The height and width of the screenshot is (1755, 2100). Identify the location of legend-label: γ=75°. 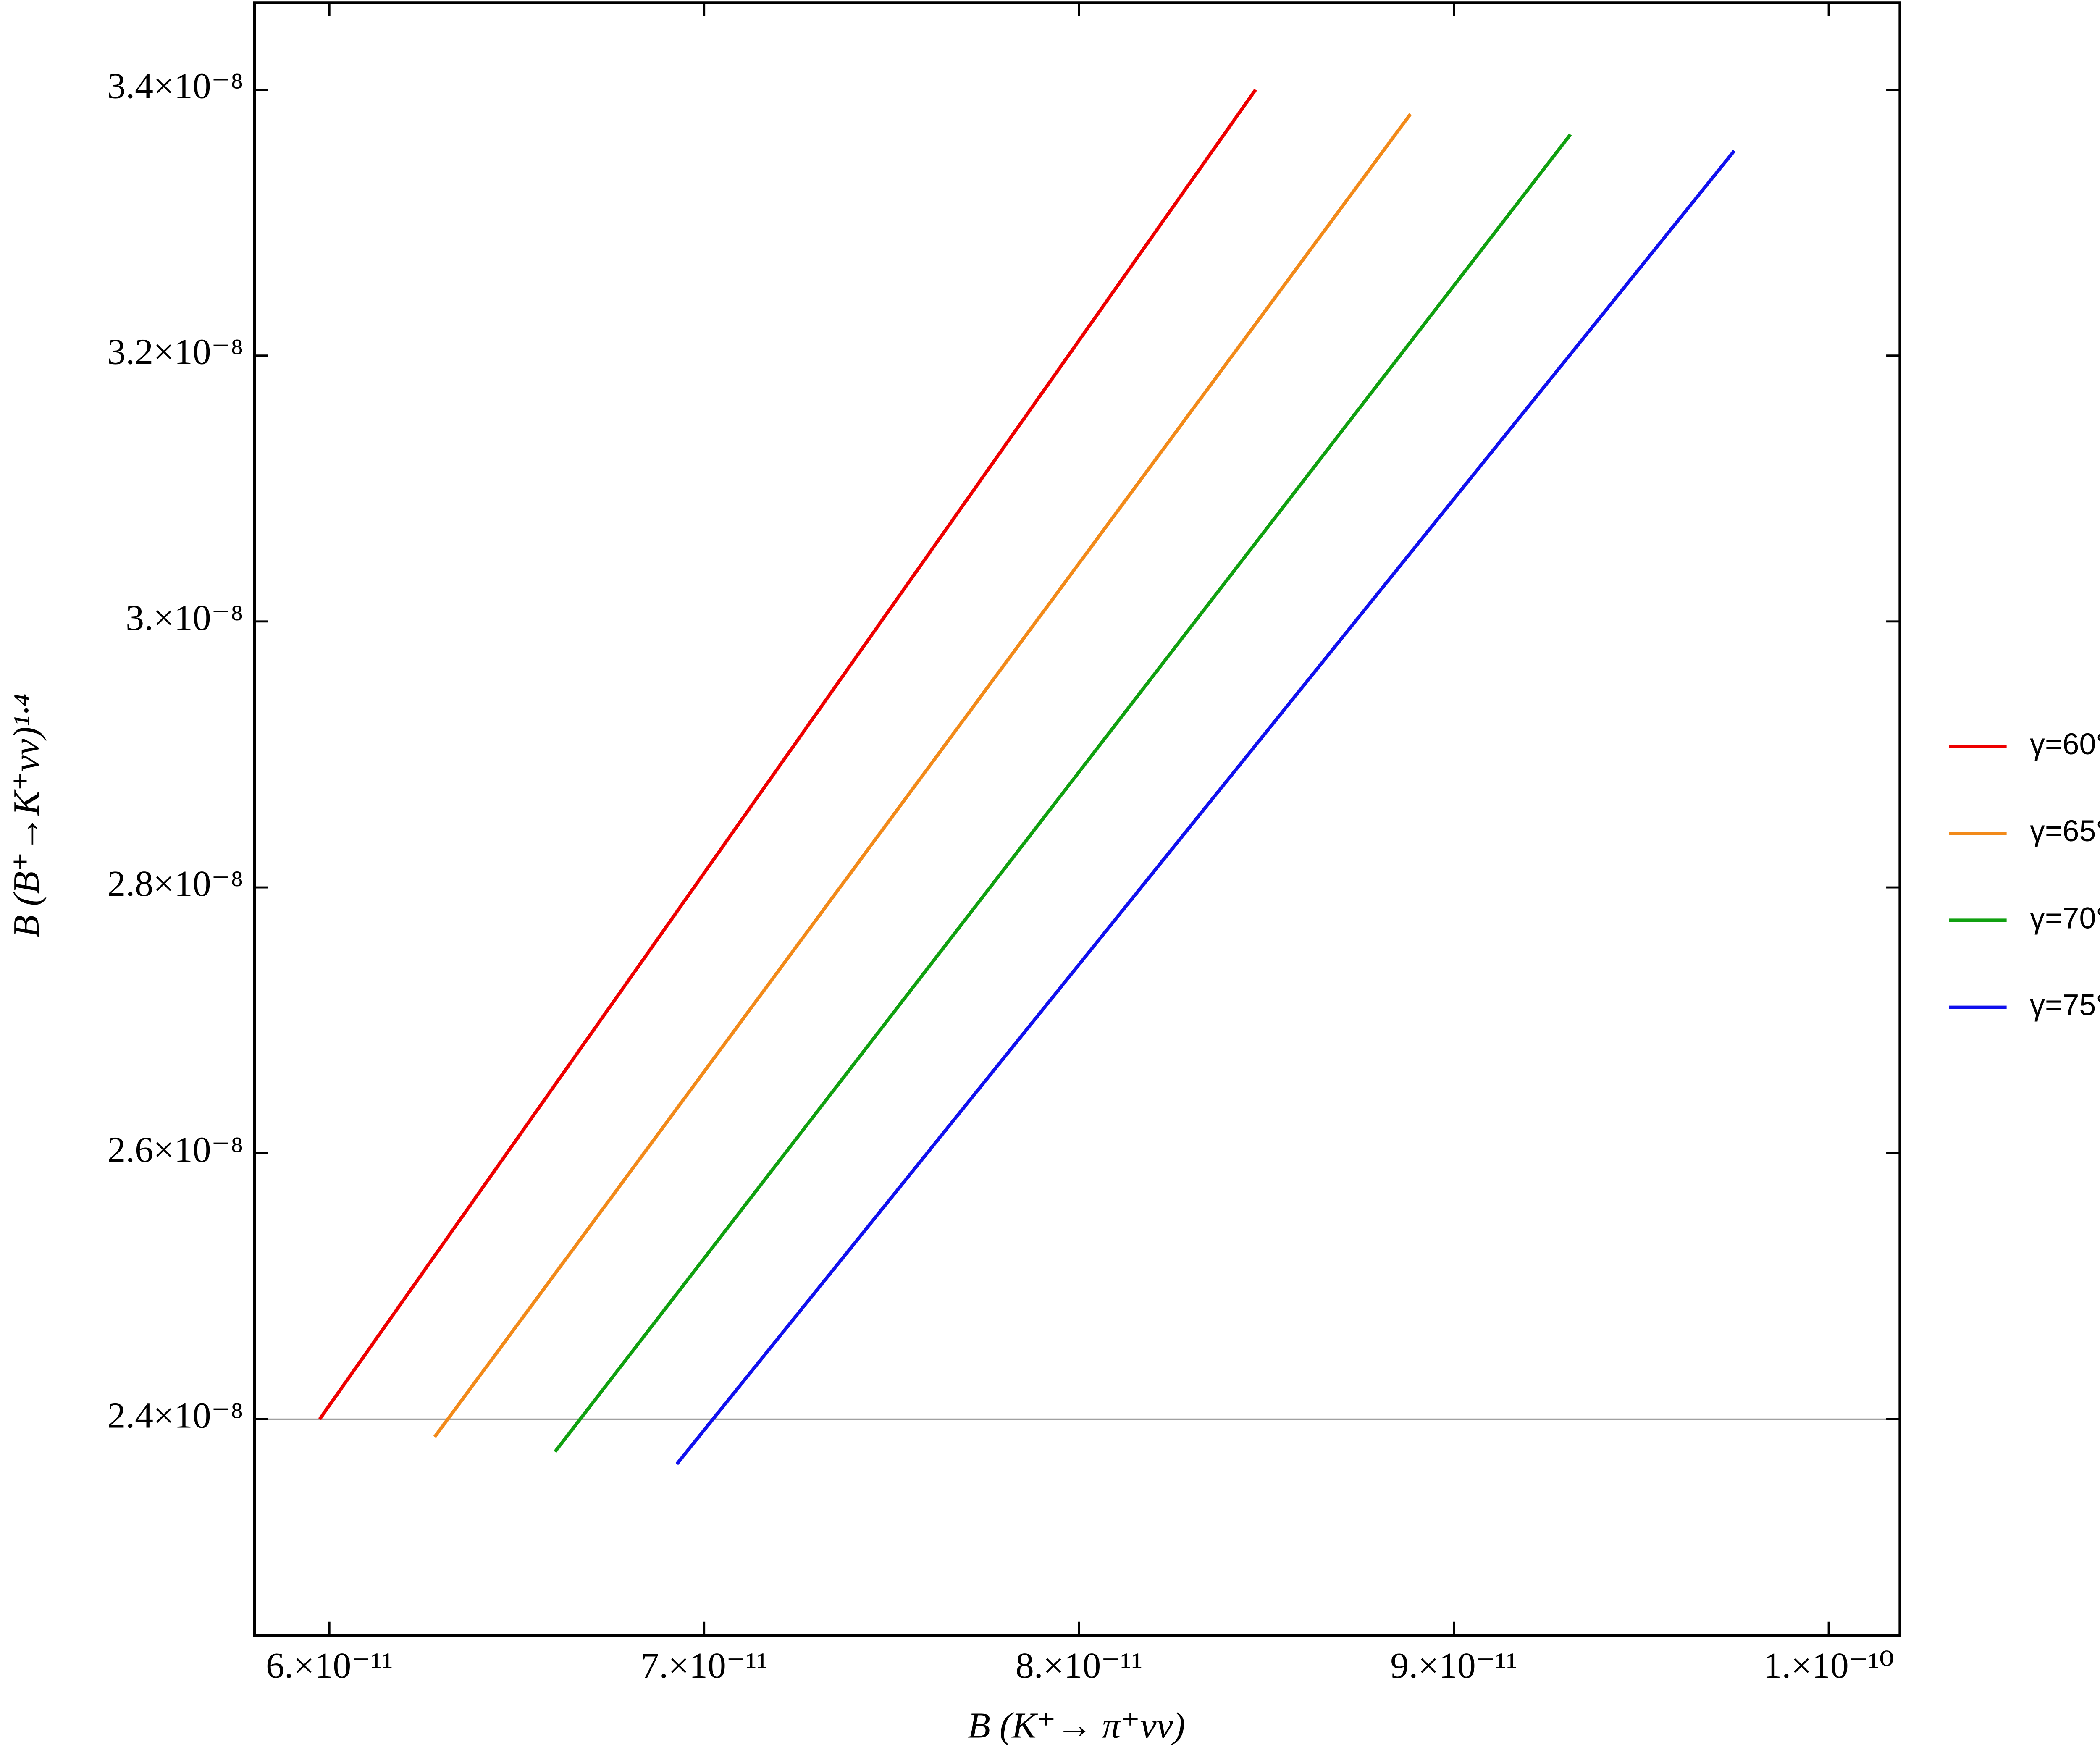
(2065, 1005).